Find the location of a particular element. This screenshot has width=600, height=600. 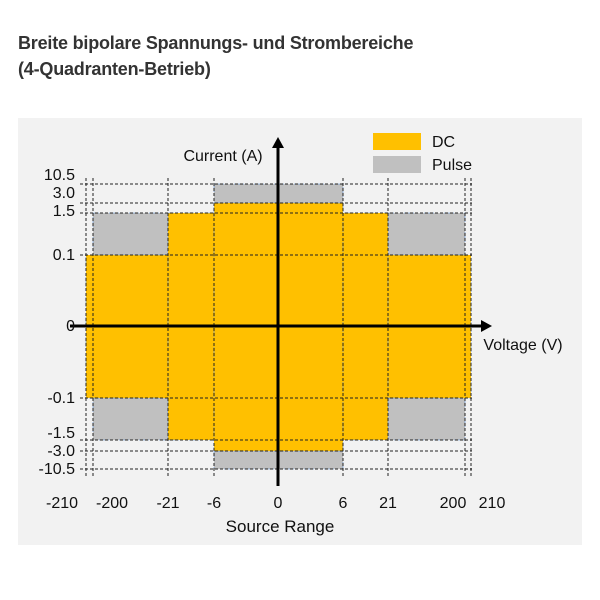

legend-label-dc: DC is located at coordinates (443, 142).